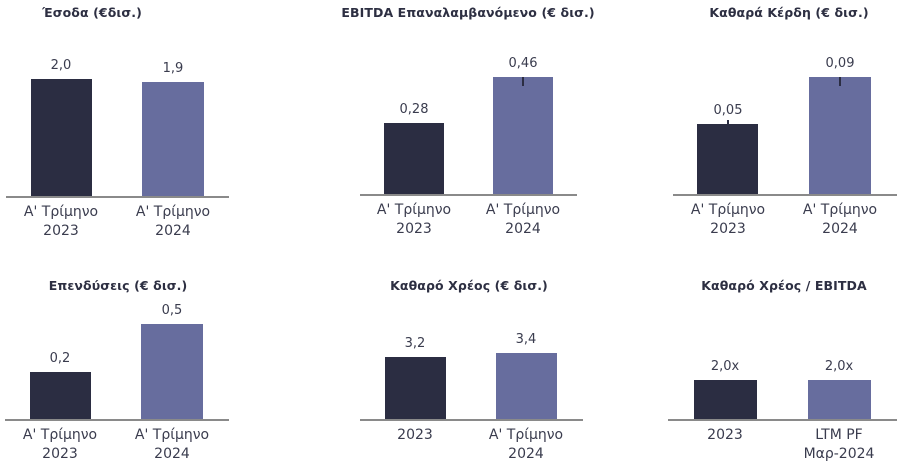 Image resolution: width=905 pixels, height=468 pixels. Describe the element at coordinates (468, 12) in the screenshot. I see `chart-title: EBITDA Επαναλαμβανόμενο (€ δισ.)` at that location.